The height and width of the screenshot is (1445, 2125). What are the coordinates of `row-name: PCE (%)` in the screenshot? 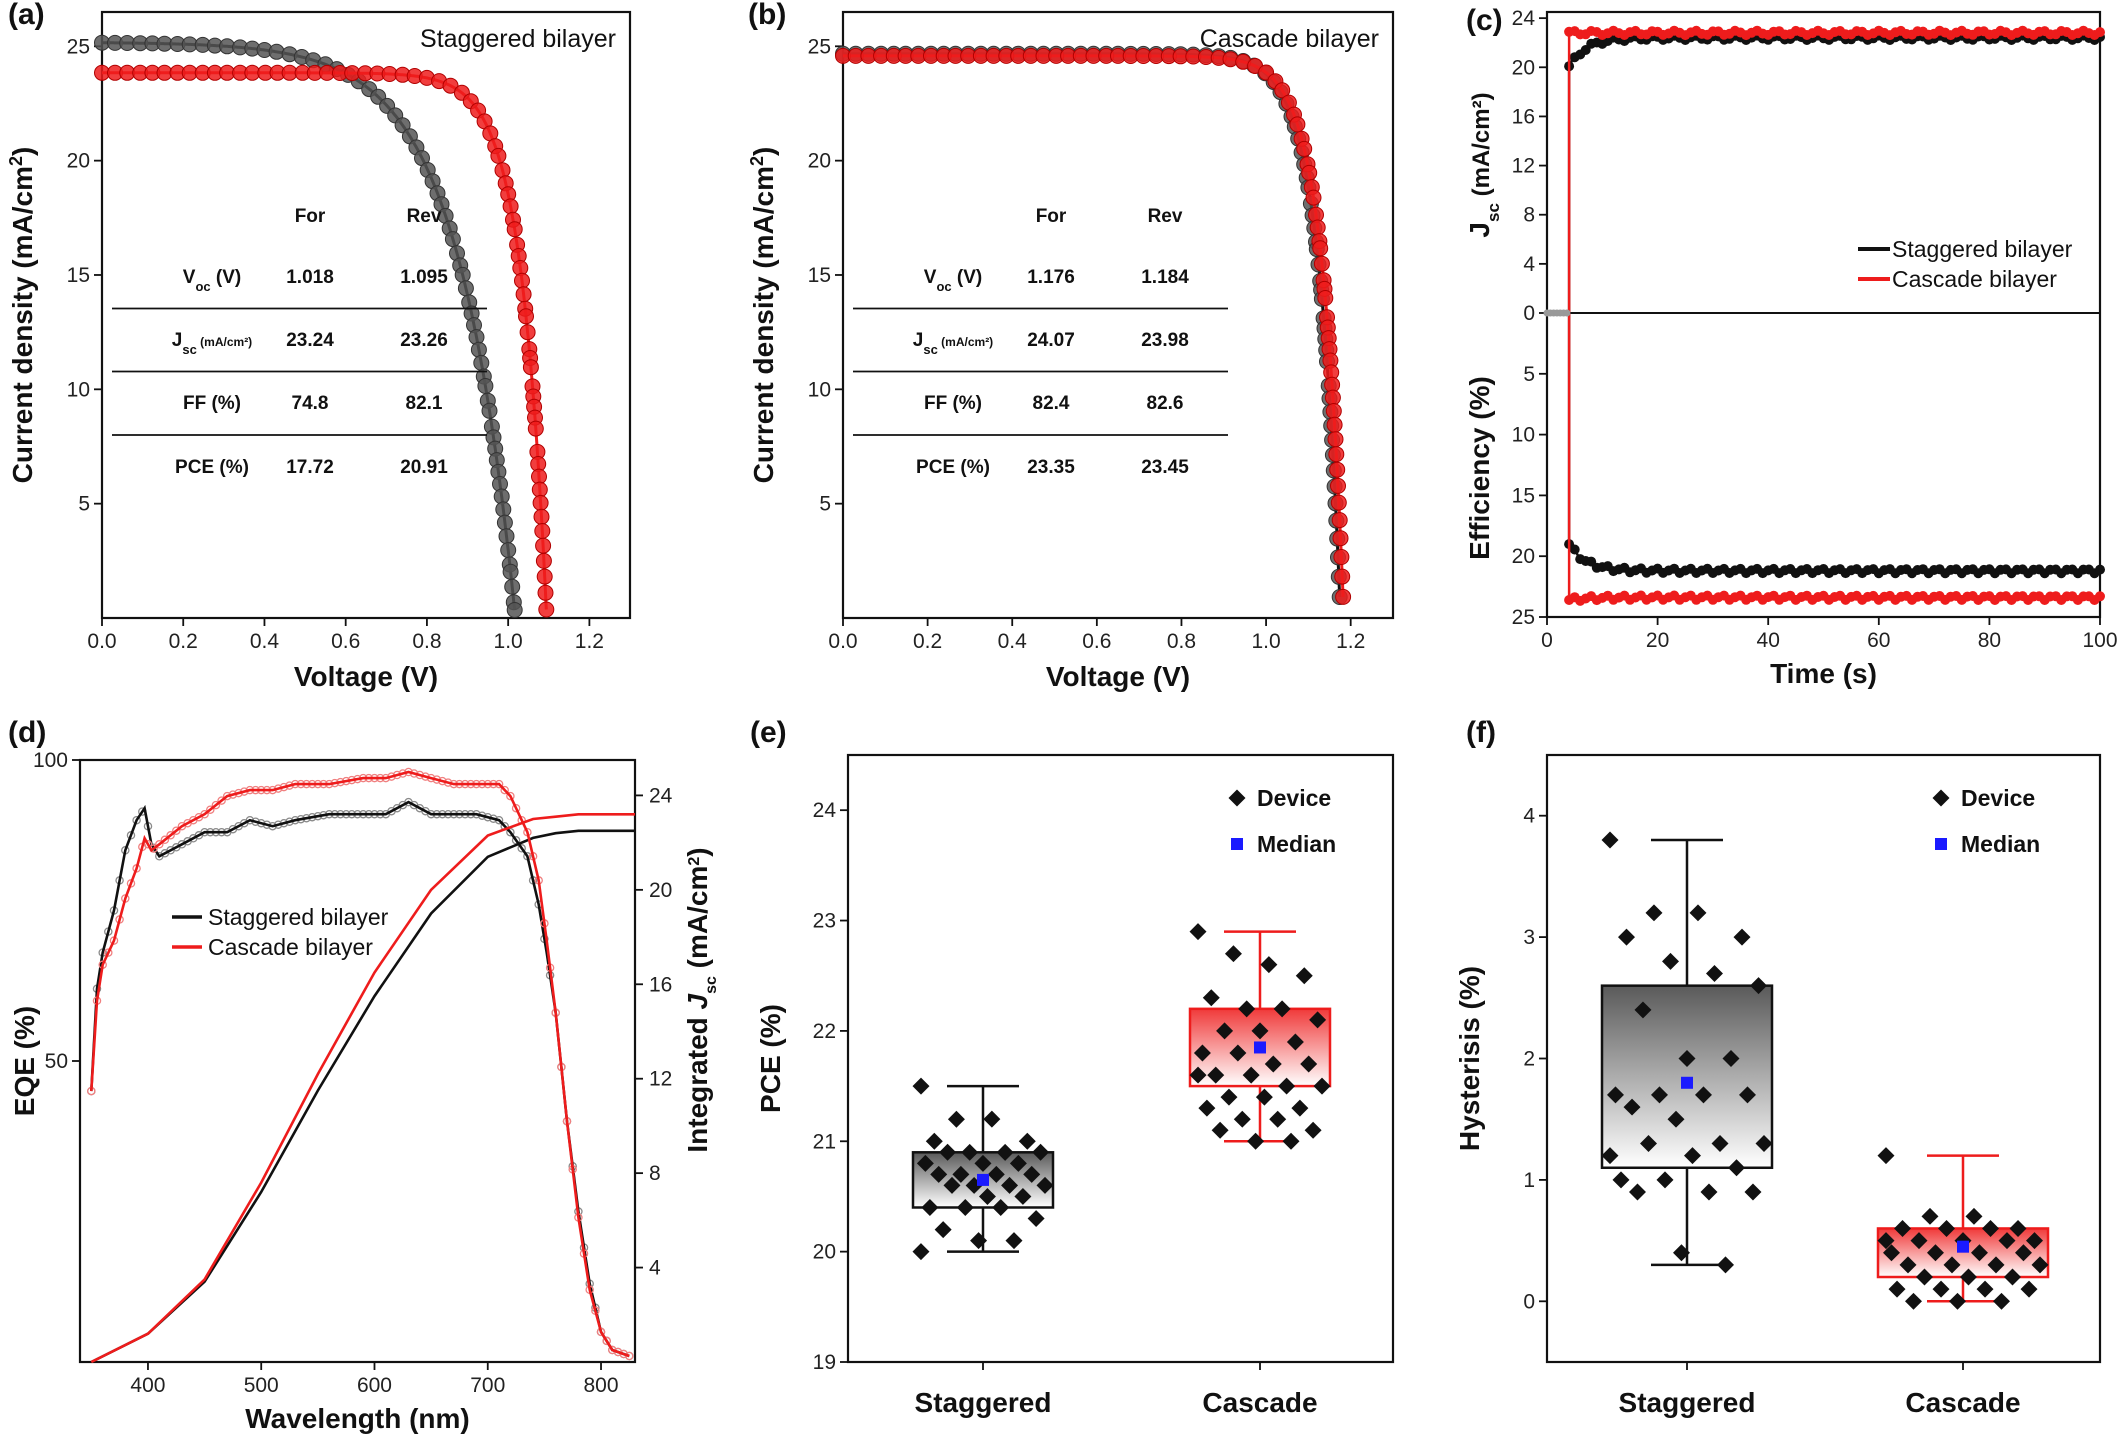 It's located at (212, 467).